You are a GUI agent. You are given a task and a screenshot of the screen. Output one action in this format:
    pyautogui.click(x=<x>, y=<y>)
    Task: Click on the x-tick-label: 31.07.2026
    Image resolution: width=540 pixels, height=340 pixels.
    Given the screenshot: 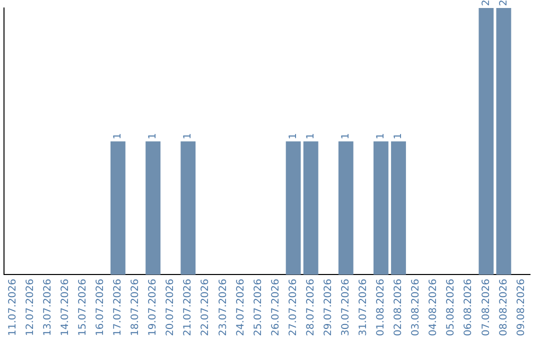 What is the action you would take?
    pyautogui.click(x=364, y=307)
    